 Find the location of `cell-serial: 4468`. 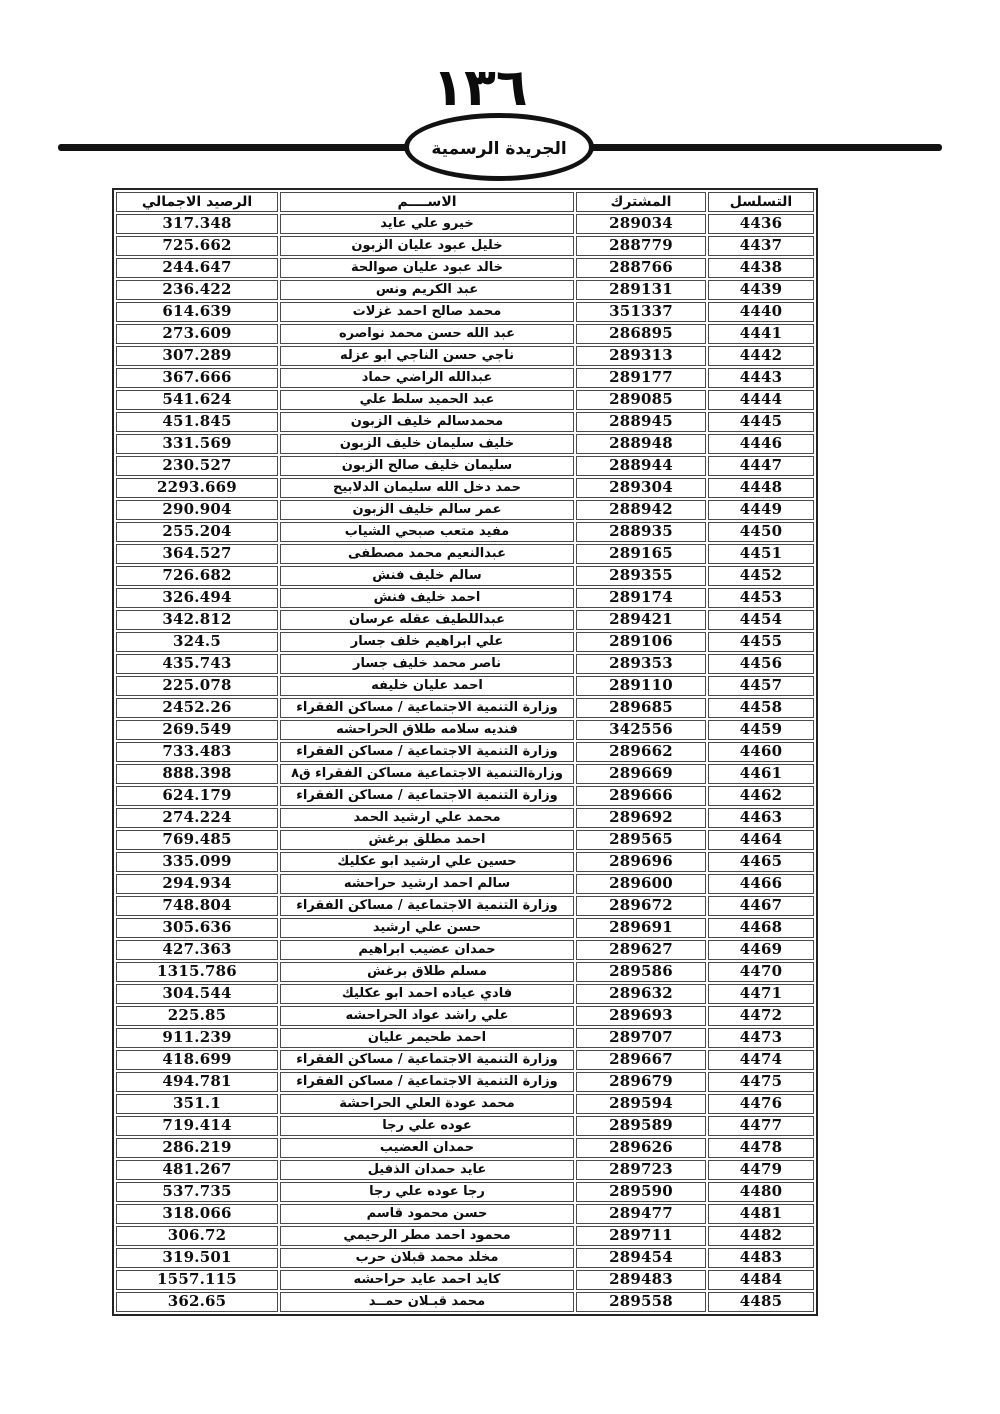

cell-serial: 4468 is located at coordinates (761, 928).